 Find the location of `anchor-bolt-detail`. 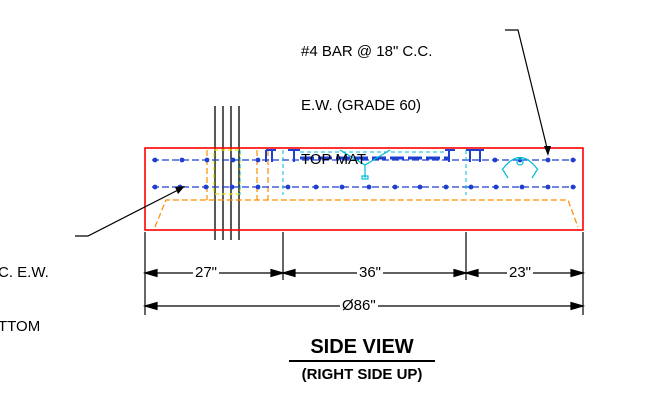

anchor-bolt-detail is located at coordinates (439, 164).